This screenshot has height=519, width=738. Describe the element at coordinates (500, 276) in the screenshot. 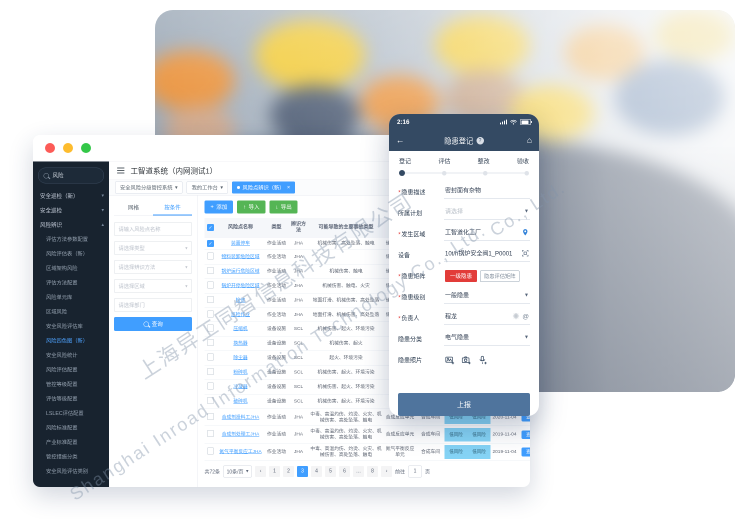

I see `matrix-evaluate-button: 隐患评估矩阵` at that location.